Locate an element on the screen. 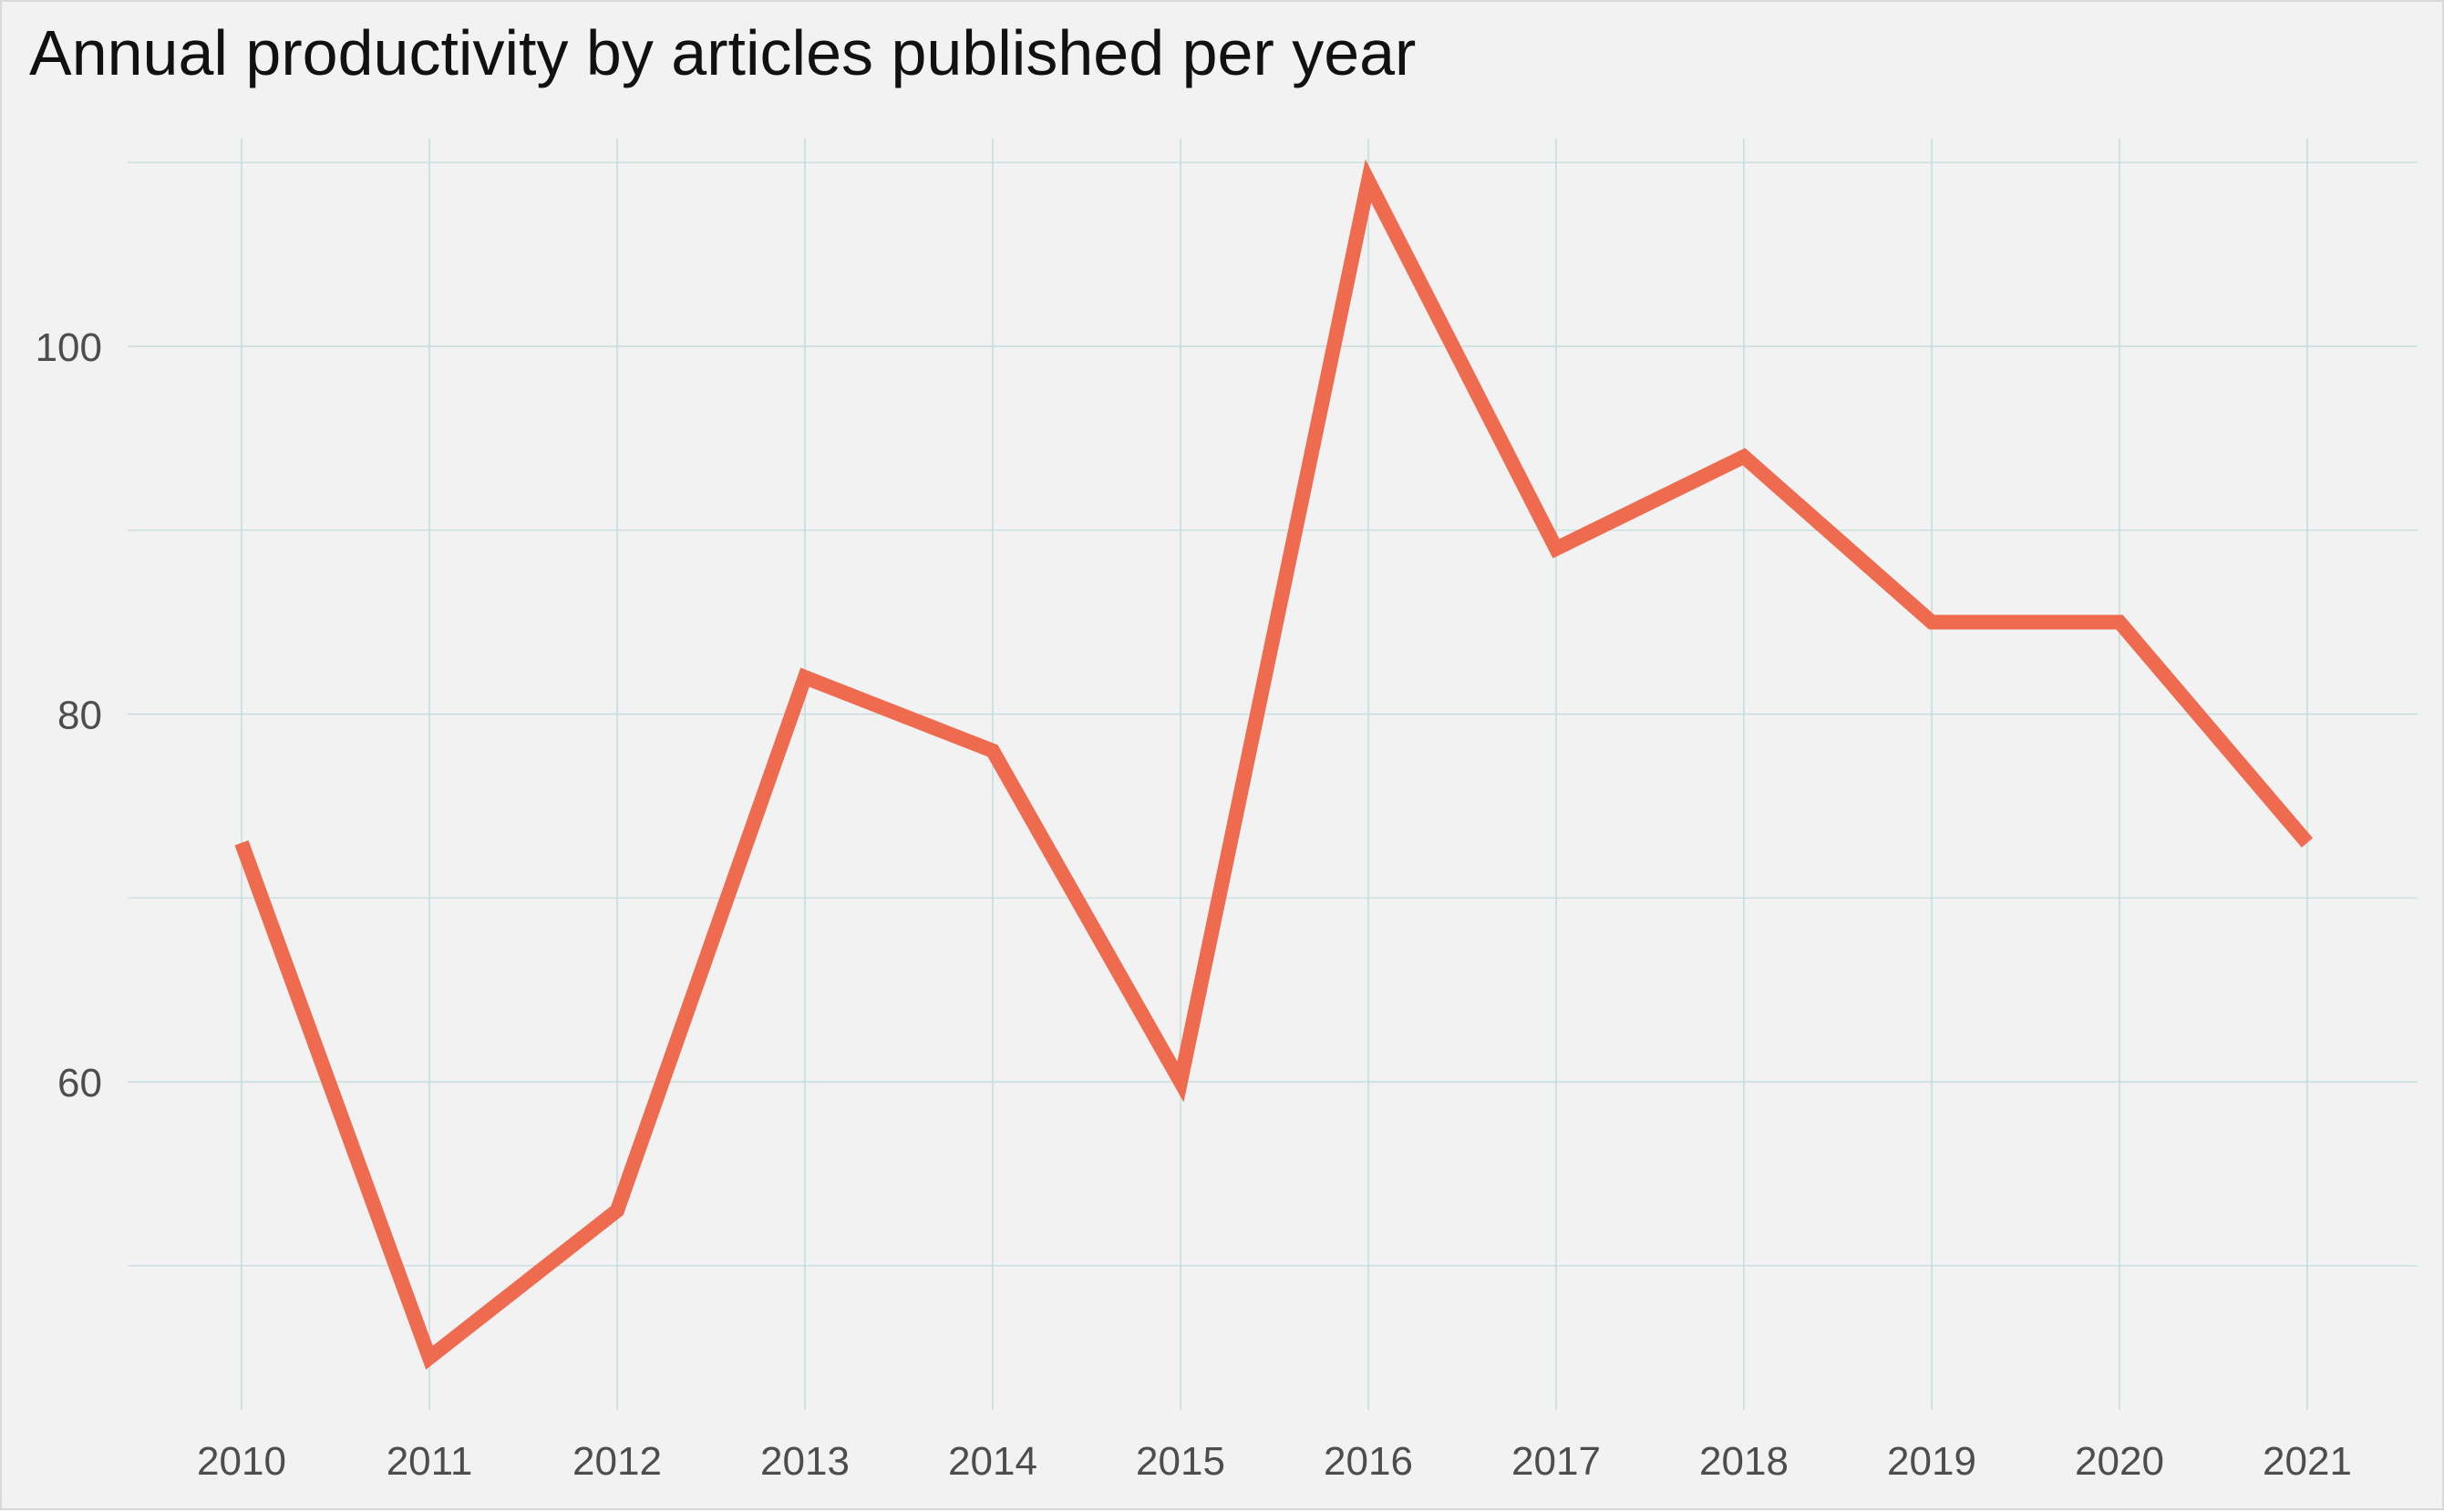 This screenshot has height=1512, width=2444. x-tick-label: 2017 is located at coordinates (1556, 1461).